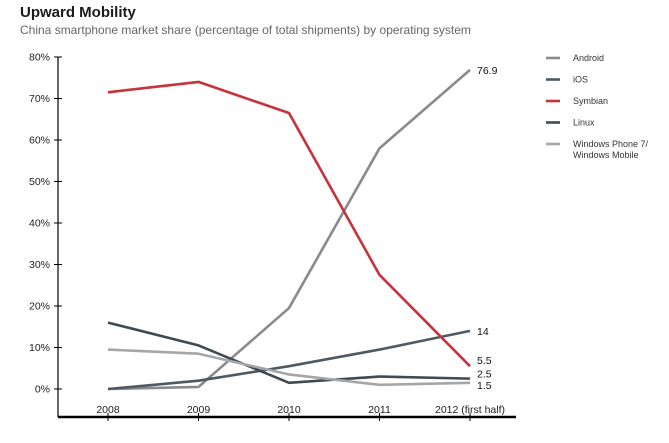 The width and height of the screenshot is (669, 443). What do you see at coordinates (78, 12) in the screenshot?
I see `chart-title: Upward Mobility` at bounding box center [78, 12].